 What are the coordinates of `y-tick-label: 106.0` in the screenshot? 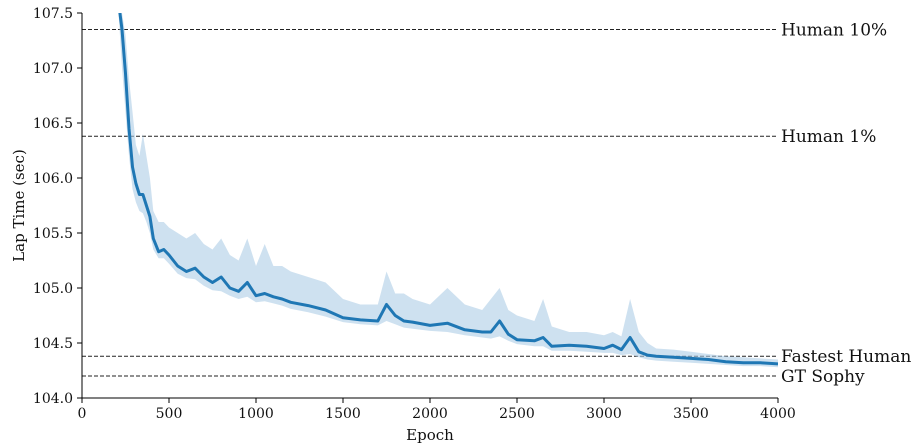 It's located at (53, 179).